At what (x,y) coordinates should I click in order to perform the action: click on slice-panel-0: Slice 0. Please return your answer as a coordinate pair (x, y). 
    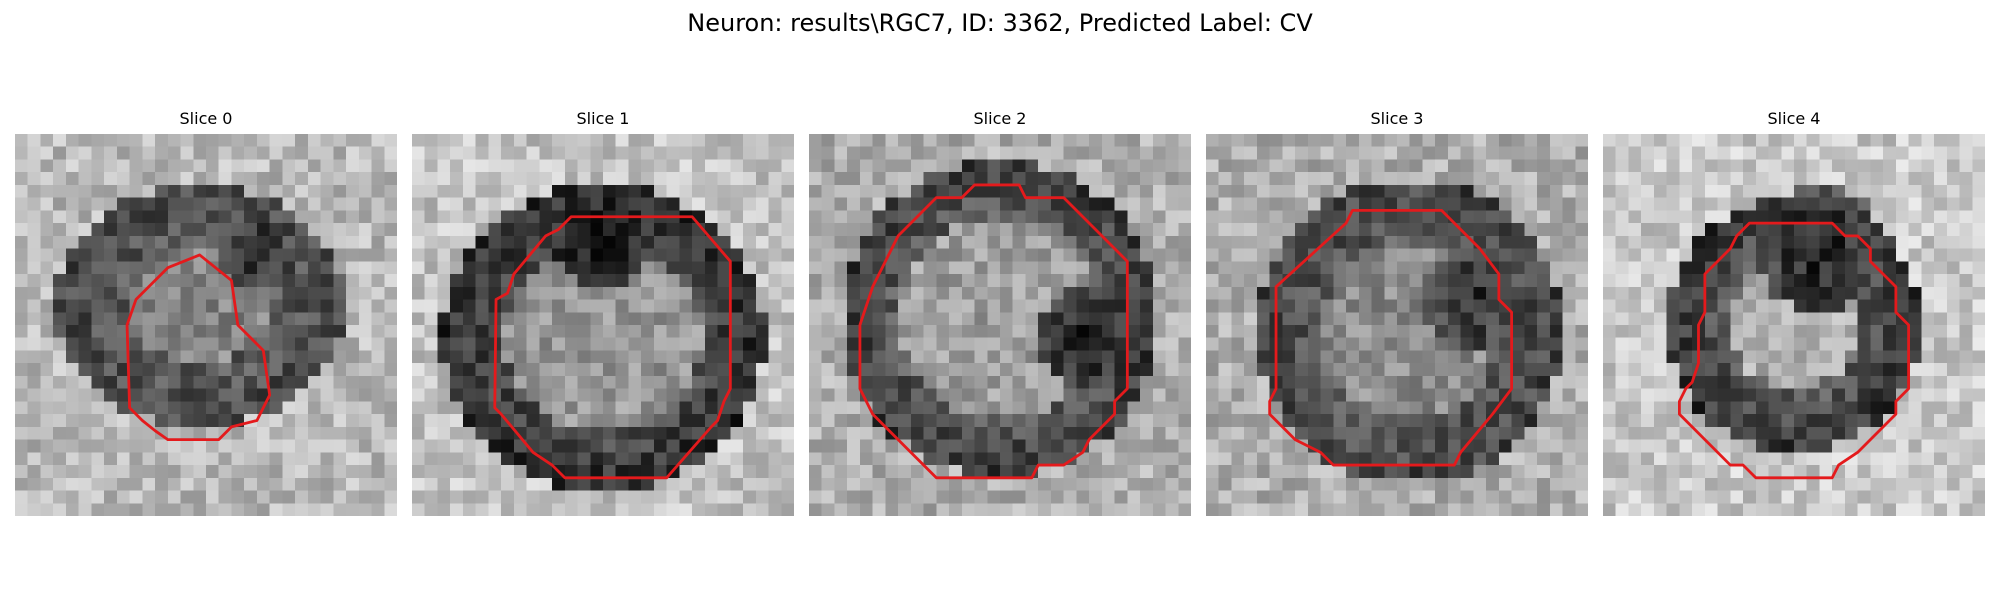
    Looking at the image, I should click on (206, 312).